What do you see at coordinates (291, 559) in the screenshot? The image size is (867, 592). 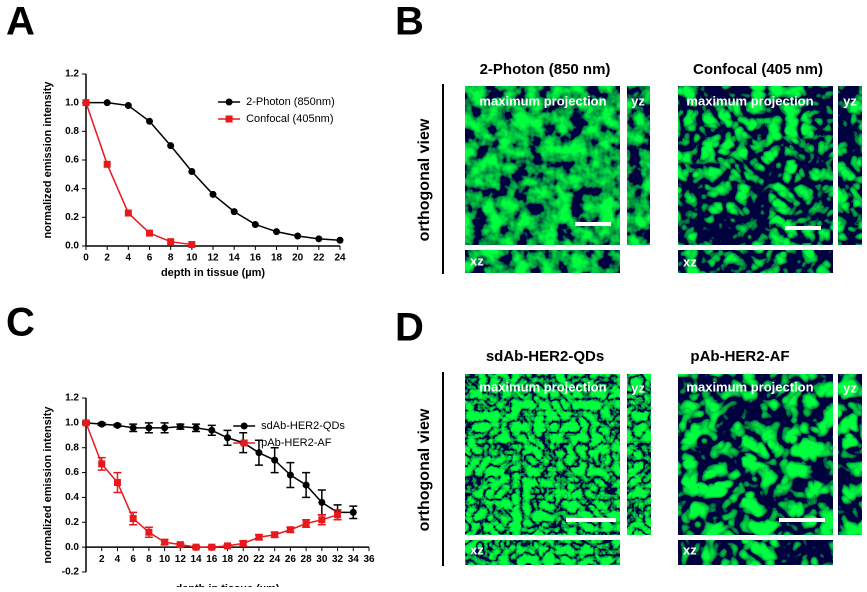 I see `x-tick-label: 26` at bounding box center [291, 559].